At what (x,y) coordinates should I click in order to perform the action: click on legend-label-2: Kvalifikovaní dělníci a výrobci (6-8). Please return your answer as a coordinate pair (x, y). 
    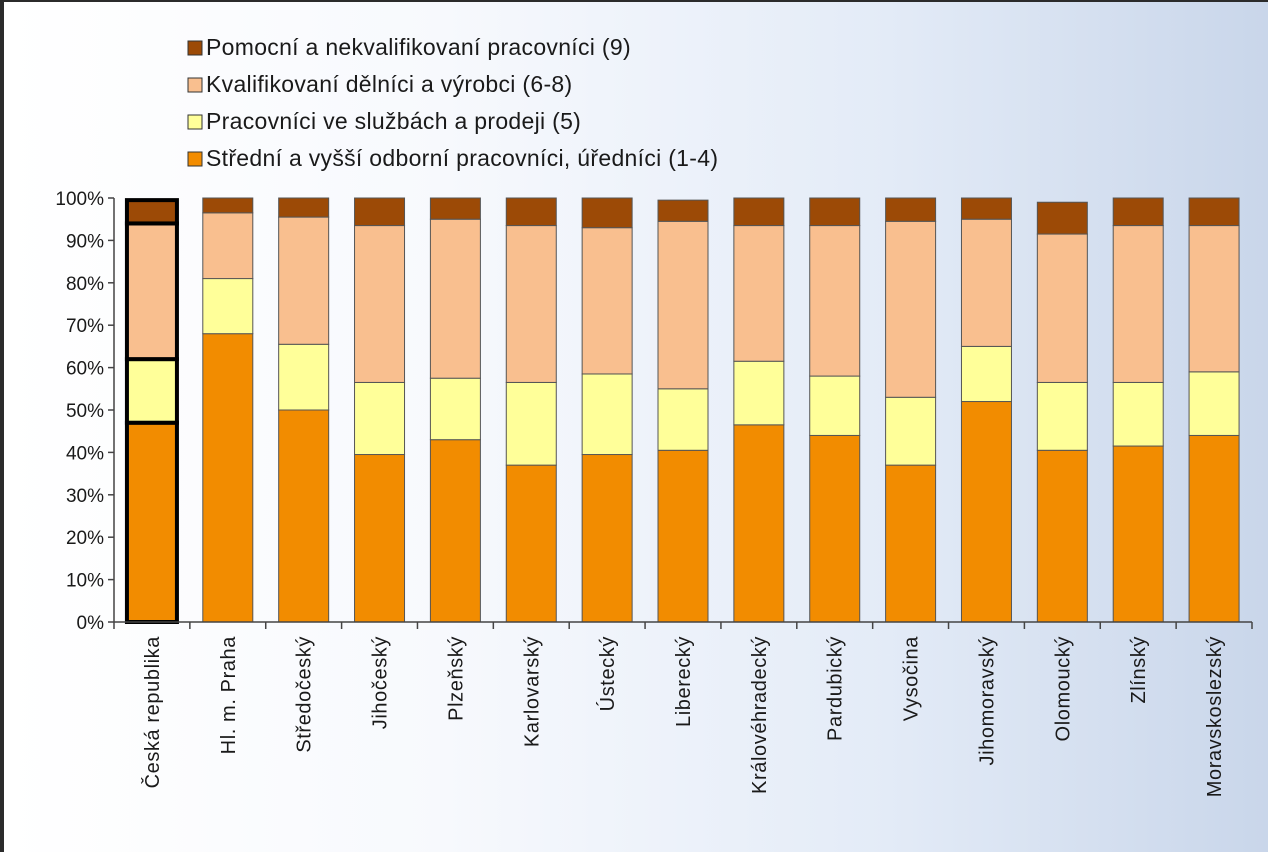
    Looking at the image, I should click on (389, 84).